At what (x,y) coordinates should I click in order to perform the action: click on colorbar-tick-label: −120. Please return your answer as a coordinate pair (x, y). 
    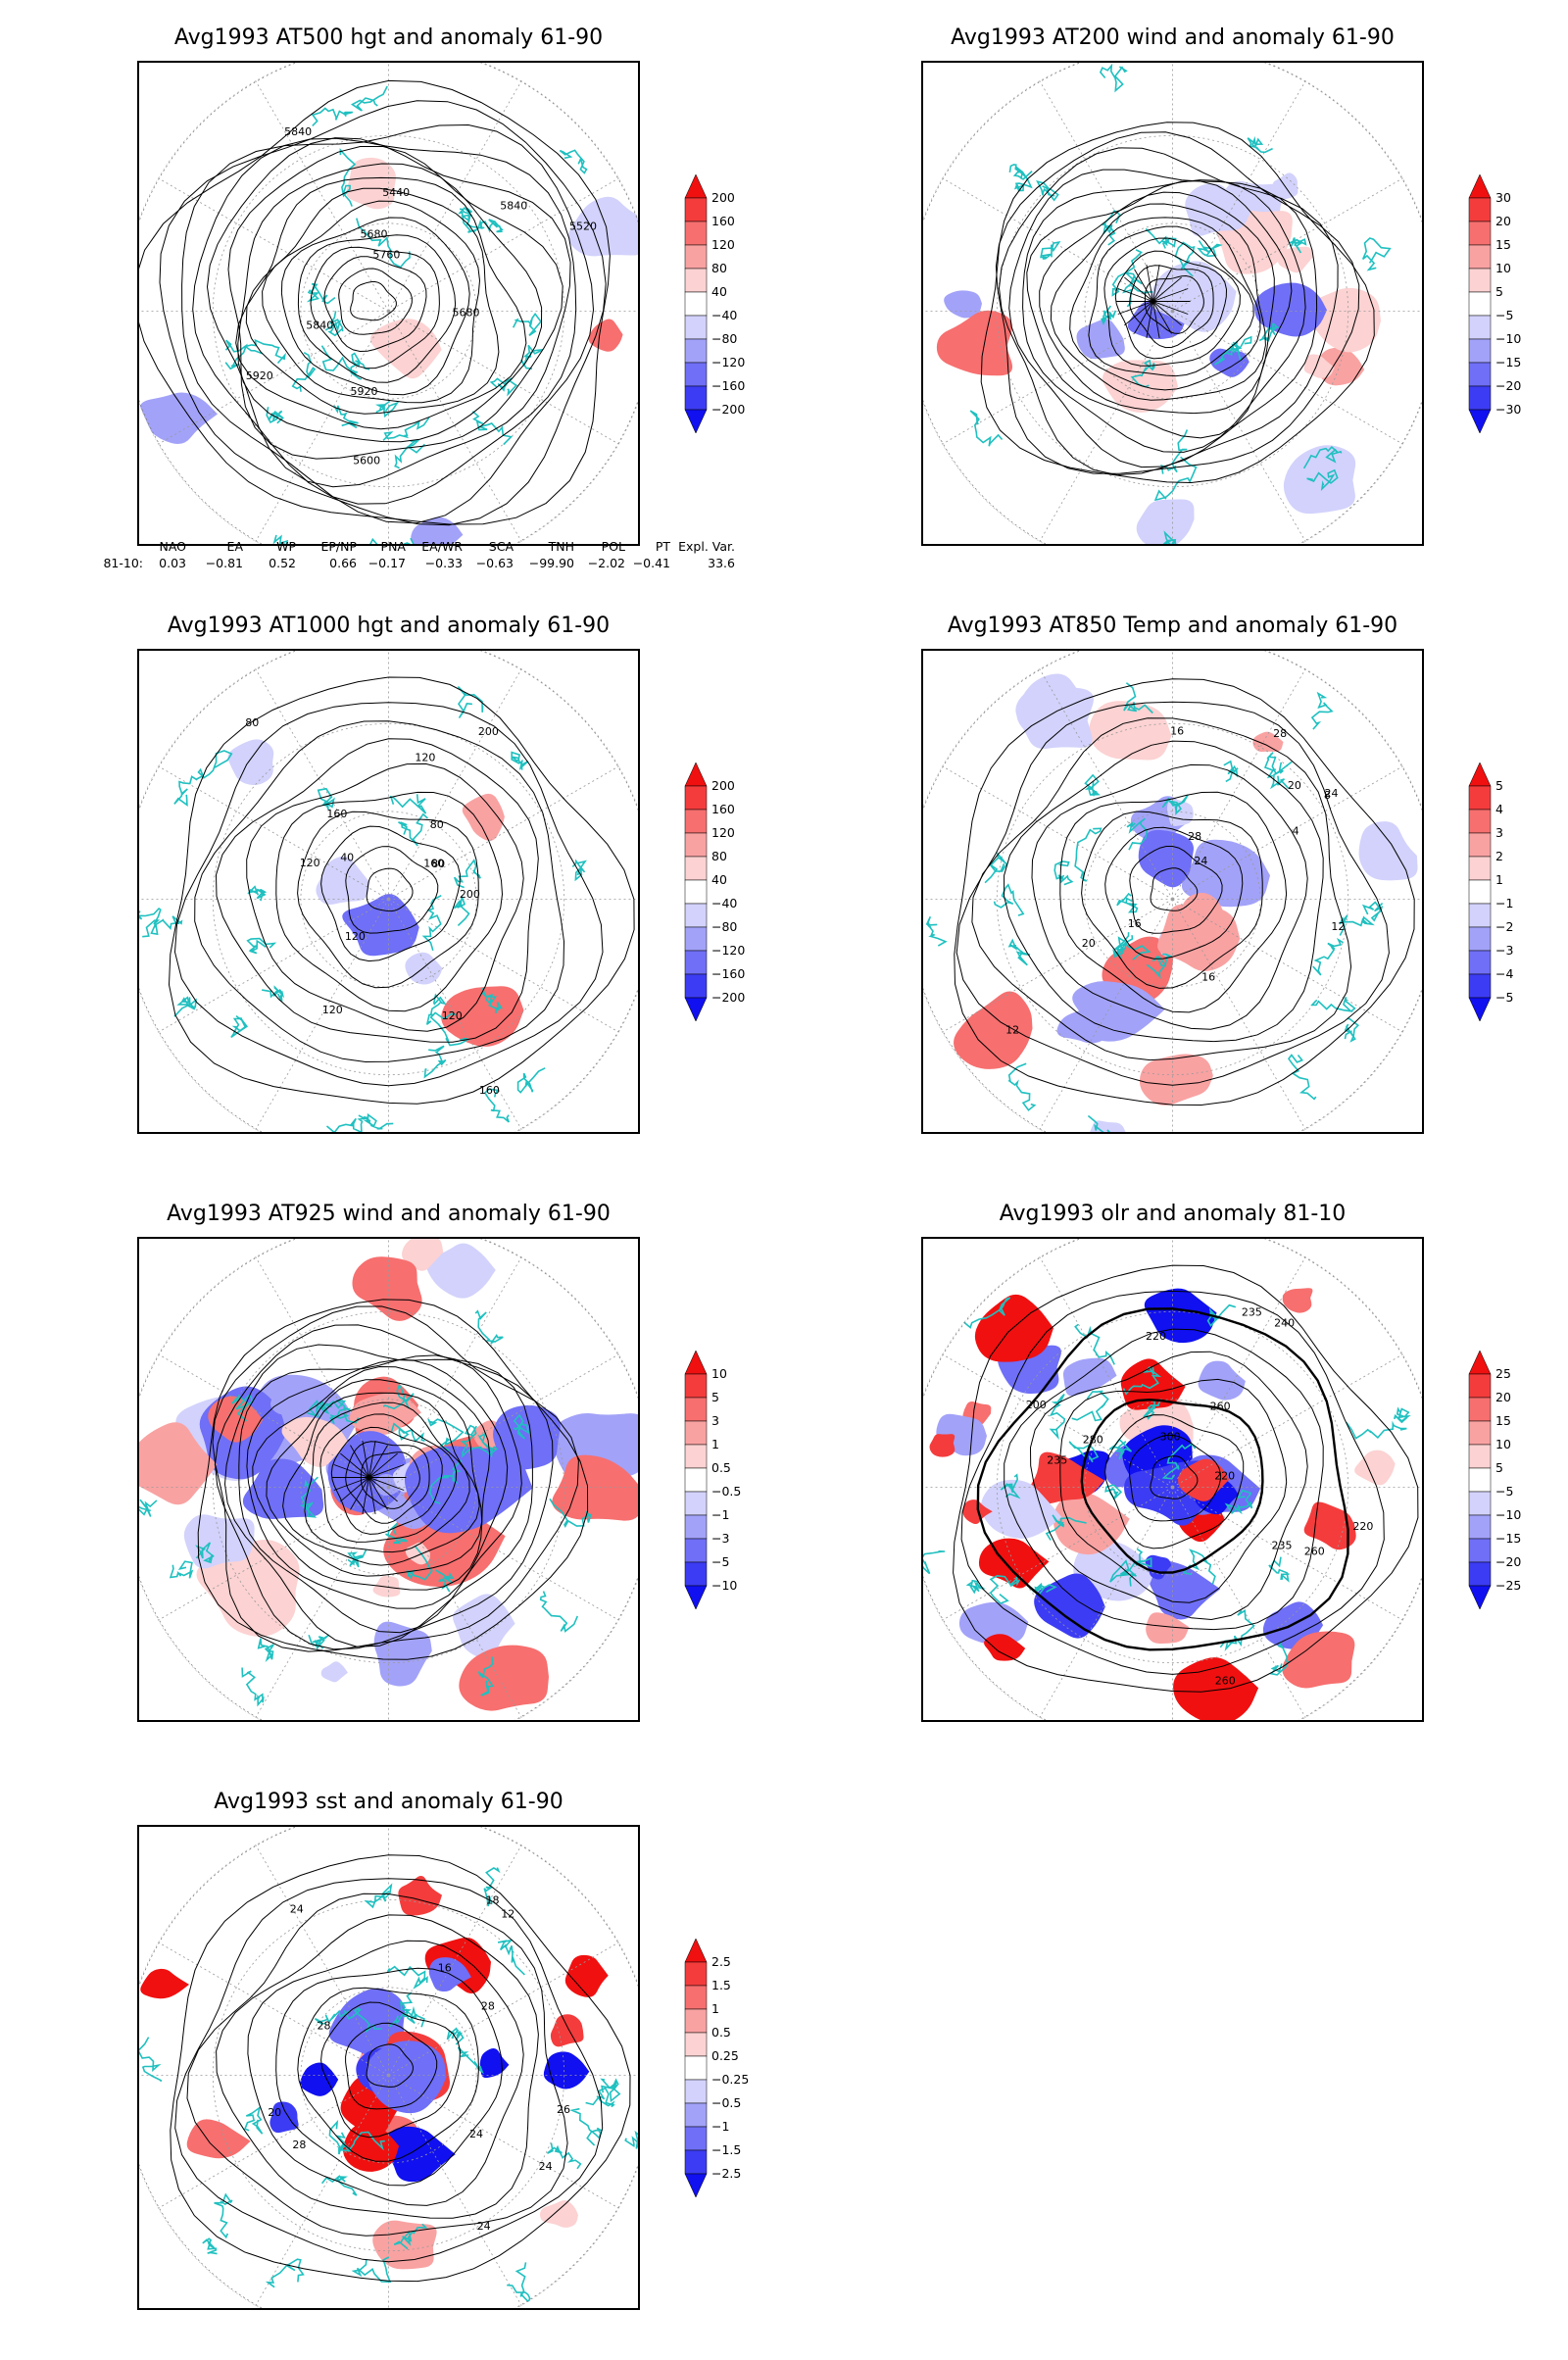
    Looking at the image, I should click on (728, 362).